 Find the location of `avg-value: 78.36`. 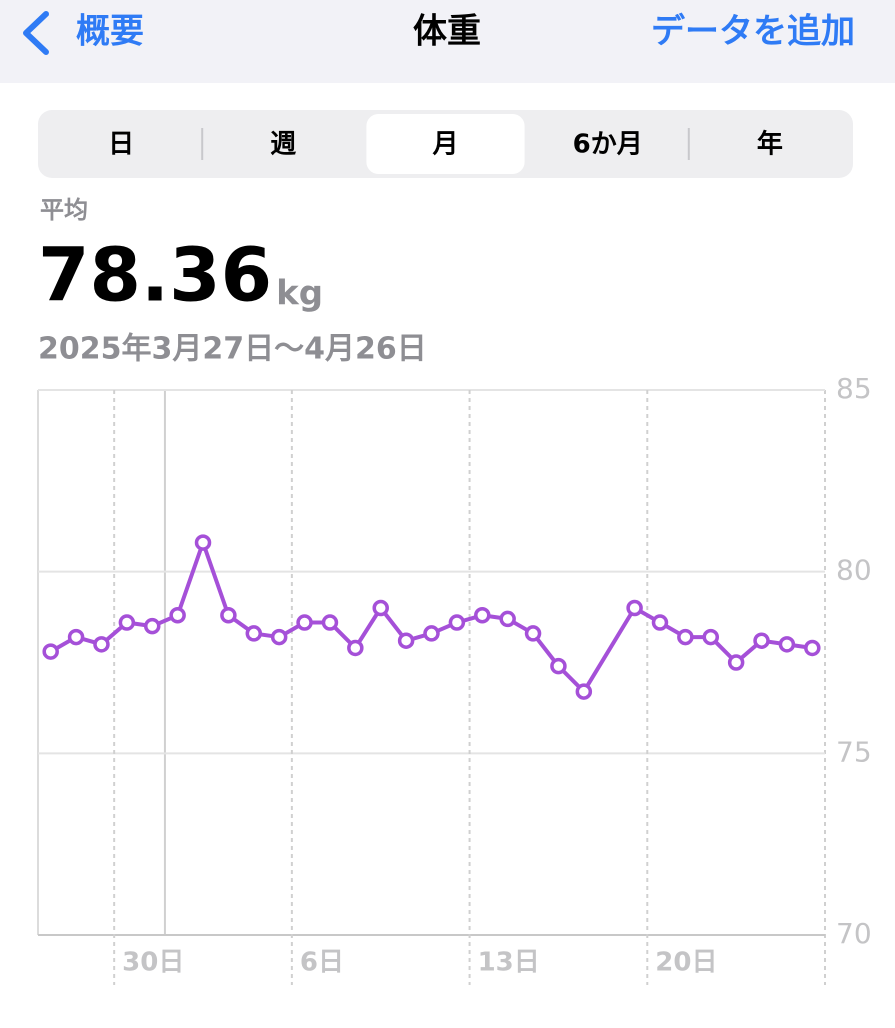

avg-value: 78.36 is located at coordinates (155, 276).